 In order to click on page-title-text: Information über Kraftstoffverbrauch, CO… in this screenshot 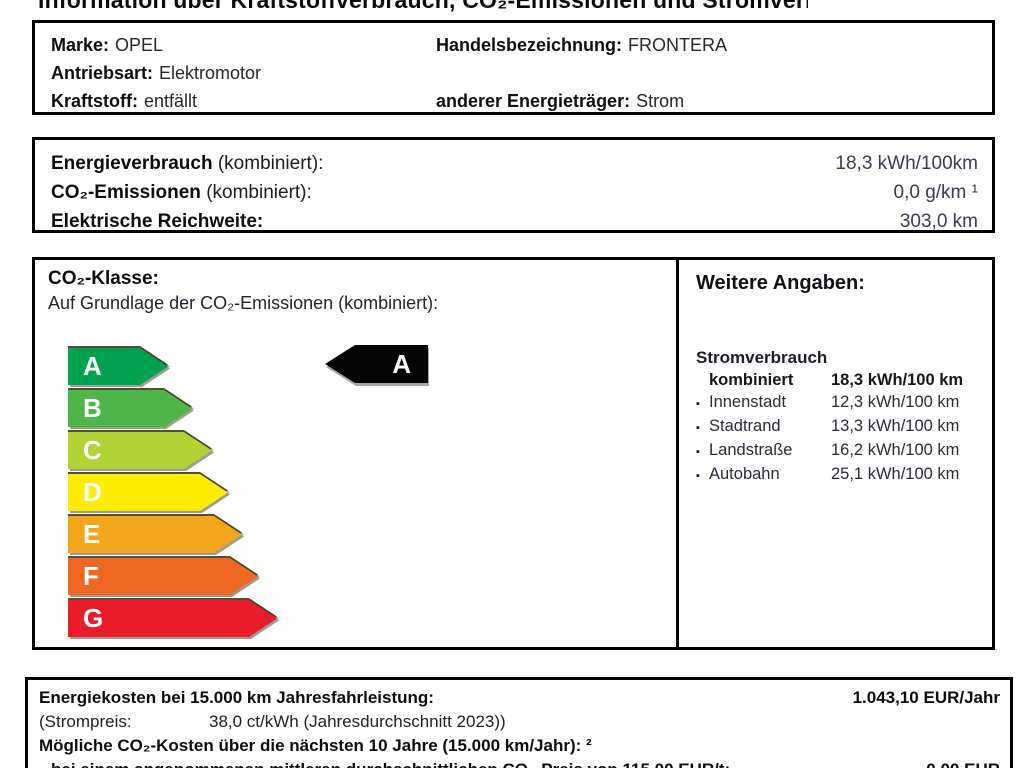, I will do `click(423, 6)`.